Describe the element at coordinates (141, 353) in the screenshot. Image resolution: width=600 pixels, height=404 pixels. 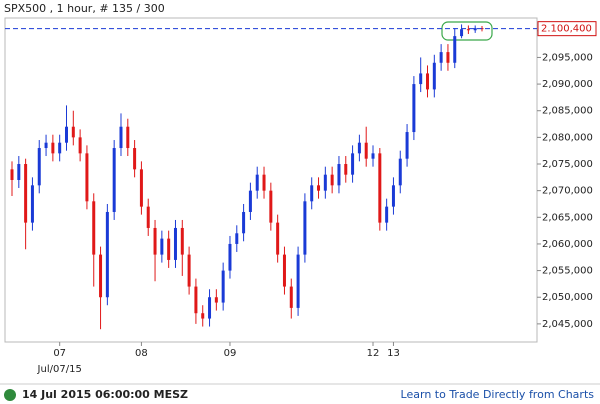
I see `x-tick-label: 08` at that location.